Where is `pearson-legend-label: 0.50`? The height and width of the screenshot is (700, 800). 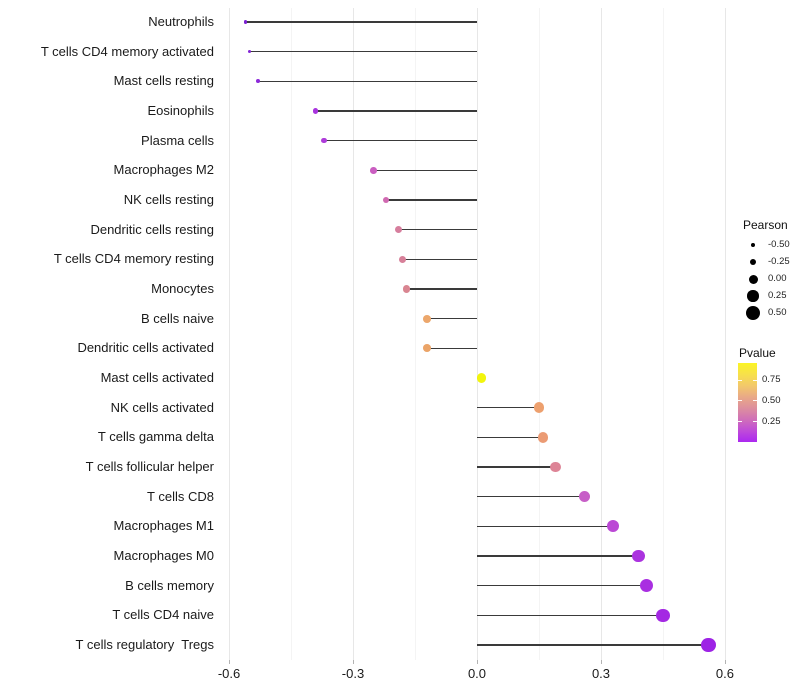 pearson-legend-label: 0.50 is located at coordinates (777, 312).